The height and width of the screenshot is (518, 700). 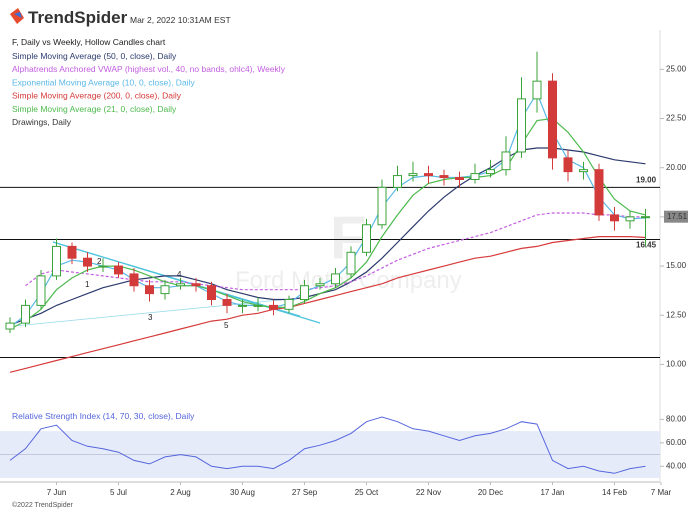 I want to click on price-tag: 17.51, so click(x=677, y=216).